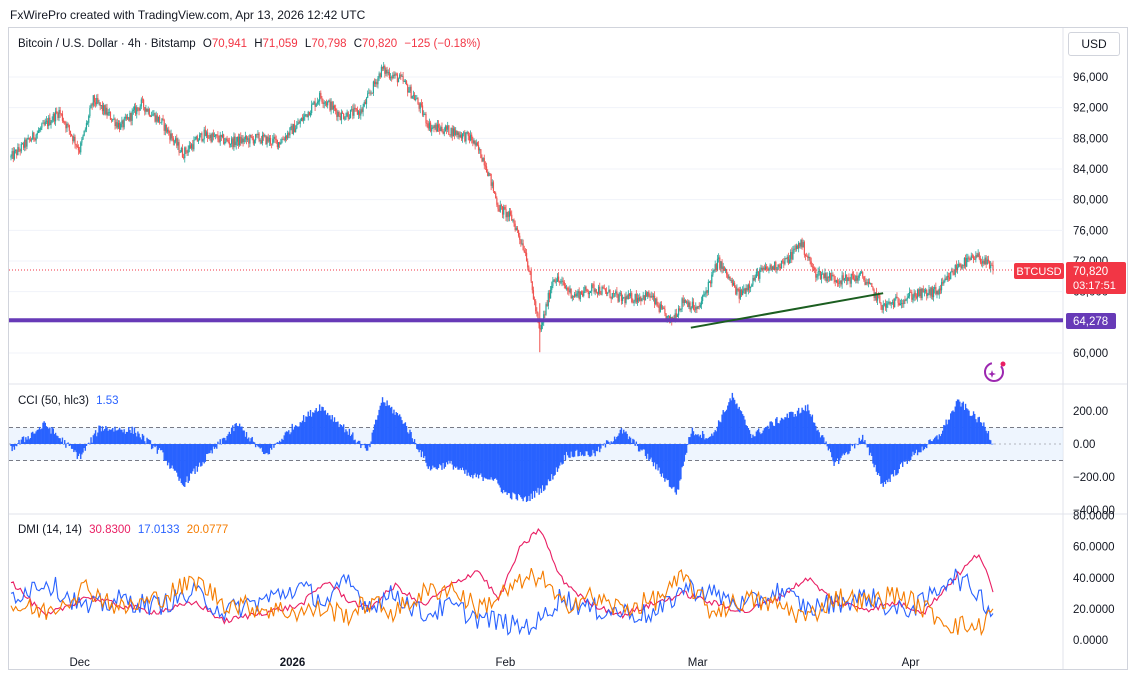 The width and height of the screenshot is (1136, 673). Describe the element at coordinates (995, 371) in the screenshot. I see `sparkle-logo-icon` at that location.